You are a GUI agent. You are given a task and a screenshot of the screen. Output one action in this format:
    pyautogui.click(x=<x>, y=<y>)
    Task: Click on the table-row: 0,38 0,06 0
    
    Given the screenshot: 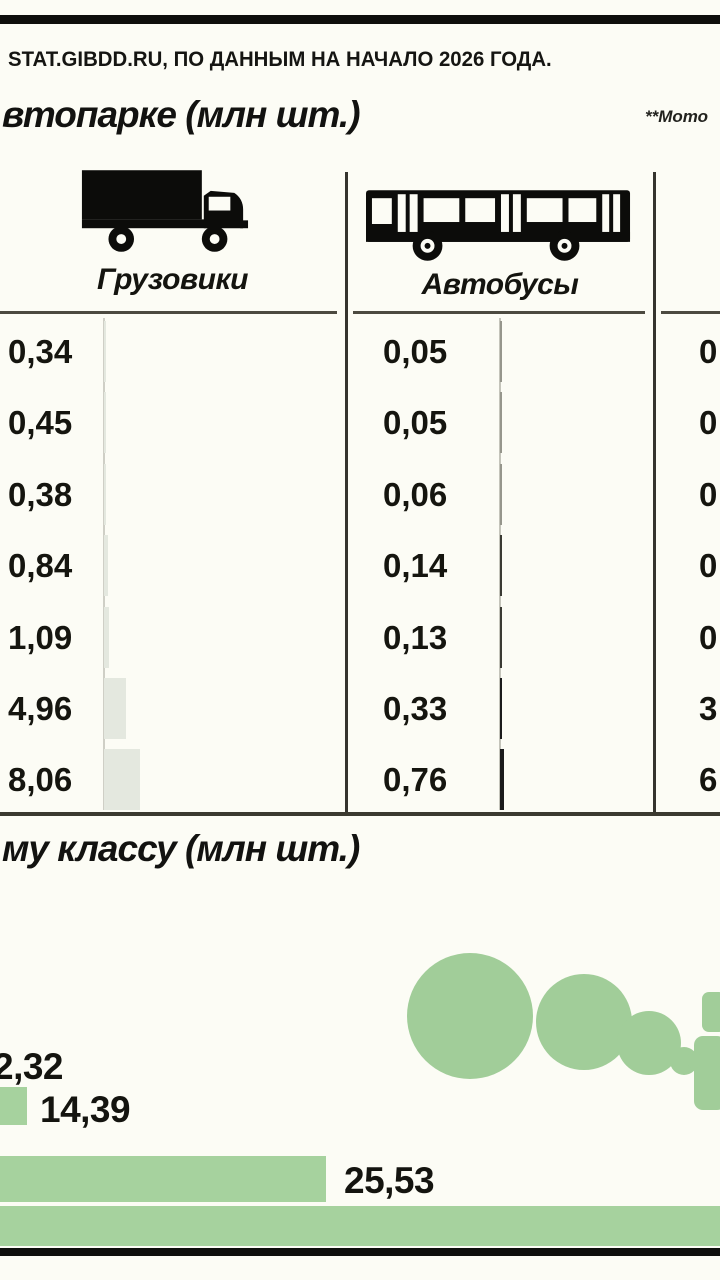 What is the action you would take?
    pyautogui.click(x=360, y=494)
    